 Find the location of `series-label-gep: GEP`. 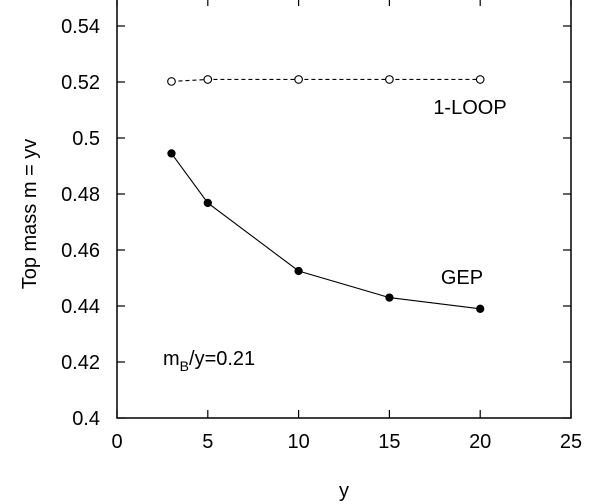

series-label-gep: GEP is located at coordinates (462, 278).